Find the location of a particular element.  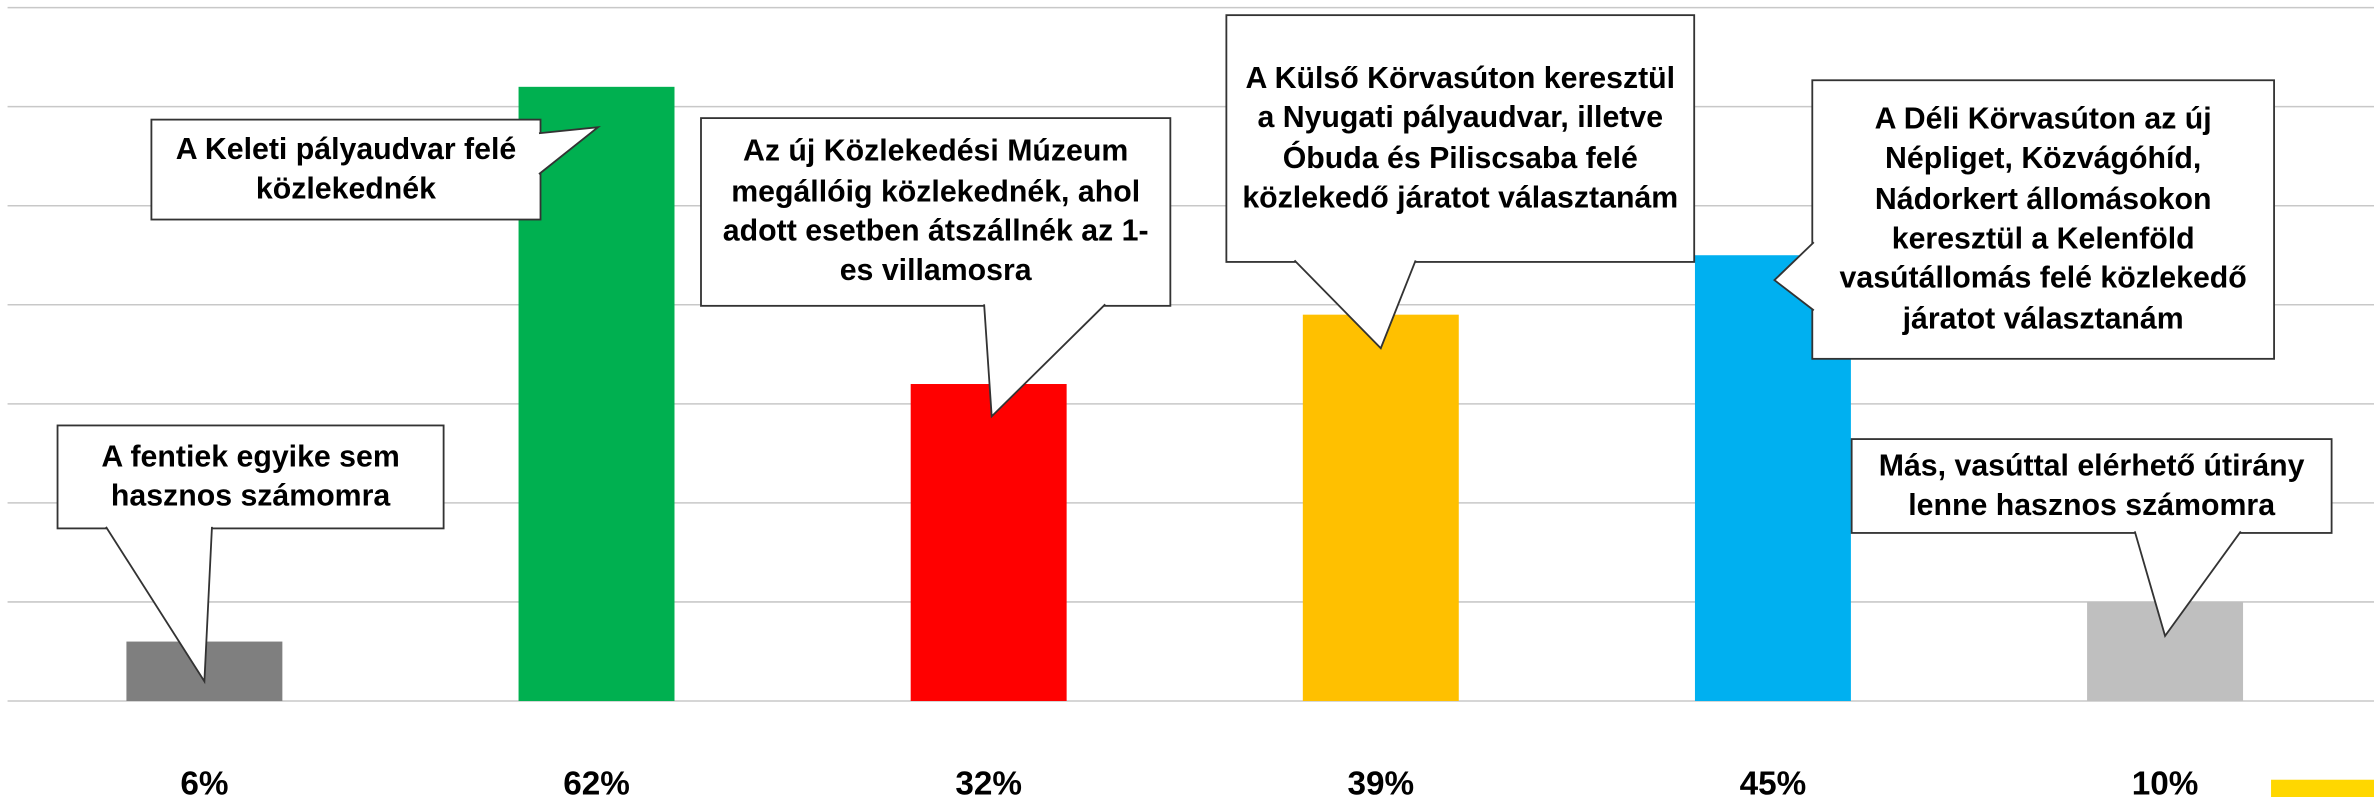

value-label: 62% is located at coordinates (596, 781).